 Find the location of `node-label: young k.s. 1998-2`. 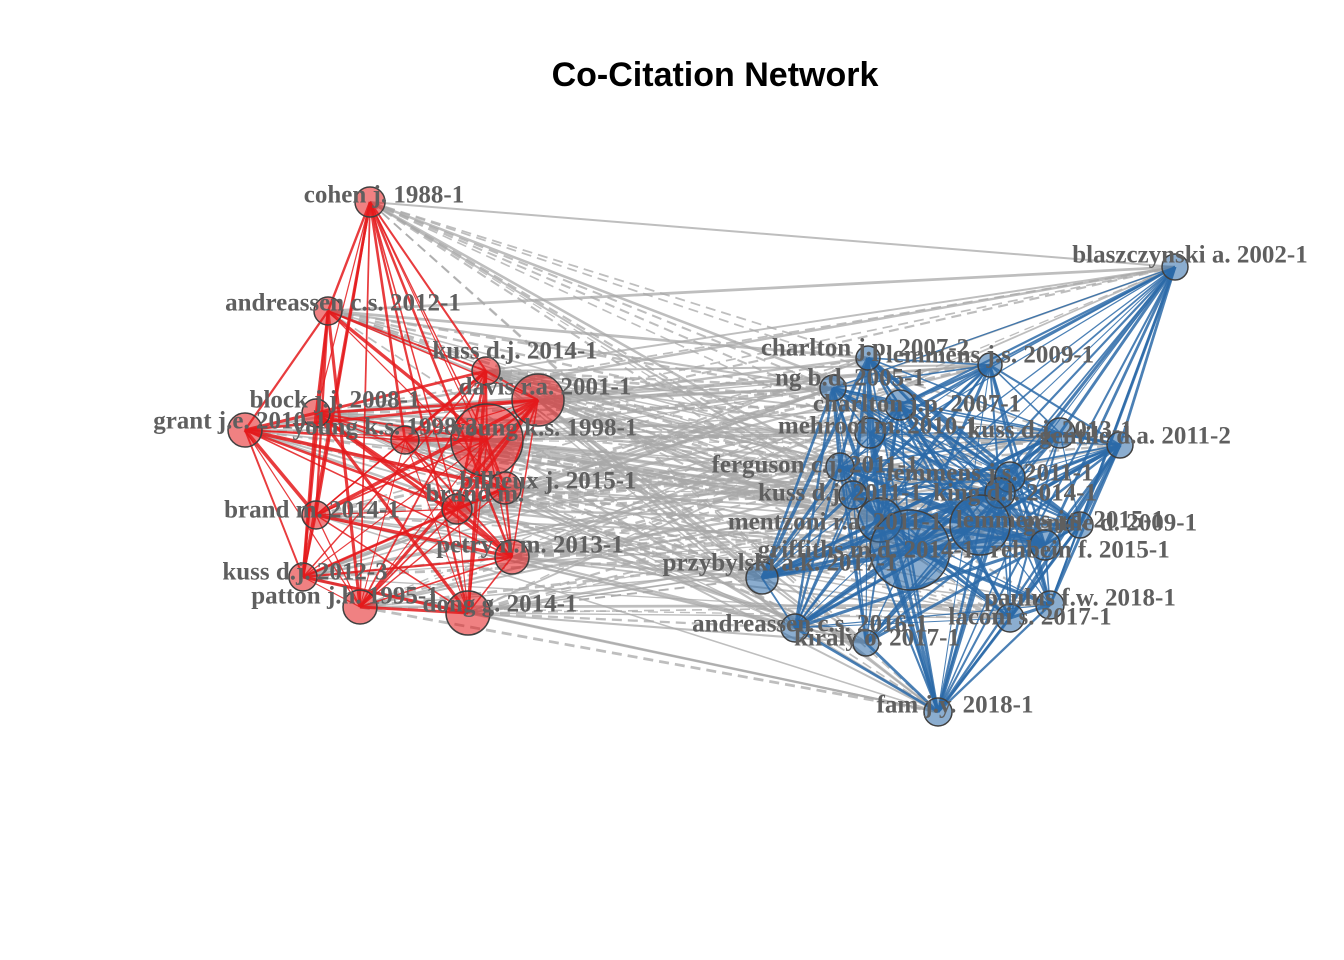

node-label: young k.s. 1998-2 is located at coordinates (385, 427).